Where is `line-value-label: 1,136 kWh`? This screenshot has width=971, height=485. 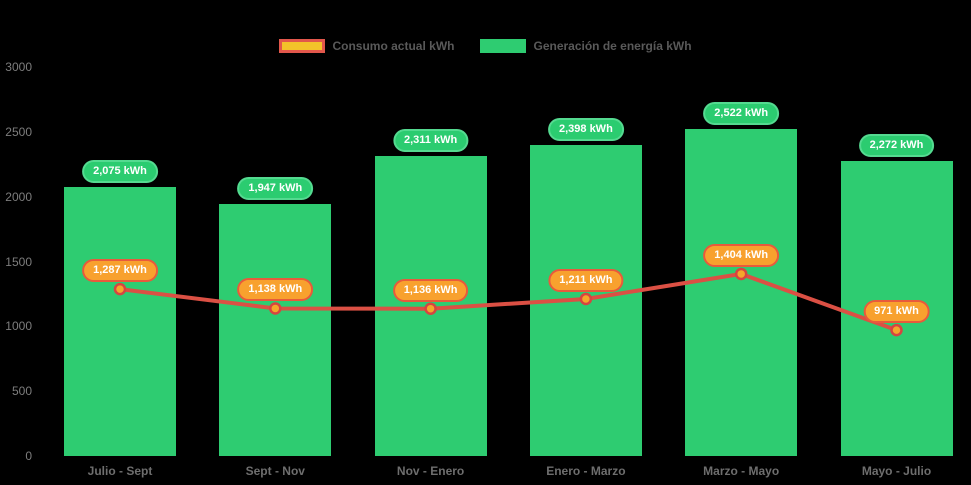 line-value-label: 1,136 kWh is located at coordinates (430, 290).